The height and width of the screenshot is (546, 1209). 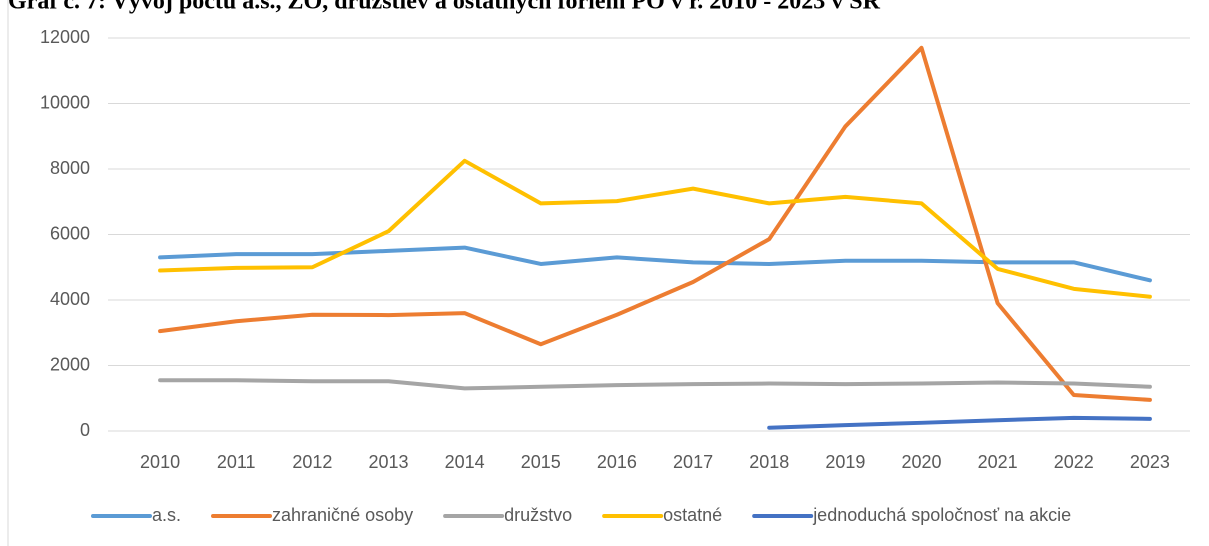 I want to click on x-tick-label: 2010, so click(x=160, y=462).